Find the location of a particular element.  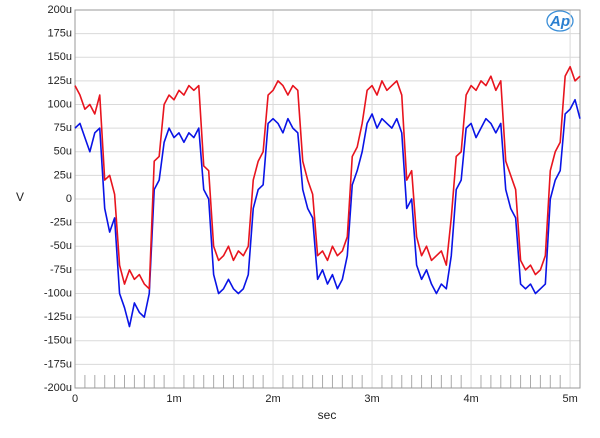

y-tick-label: 75u is located at coordinates (63, 128).